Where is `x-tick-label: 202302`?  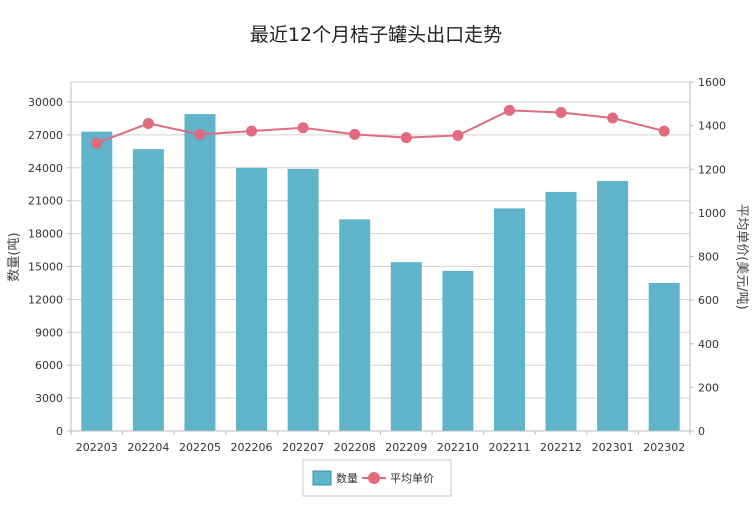 x-tick-label: 202302 is located at coordinates (664, 447).